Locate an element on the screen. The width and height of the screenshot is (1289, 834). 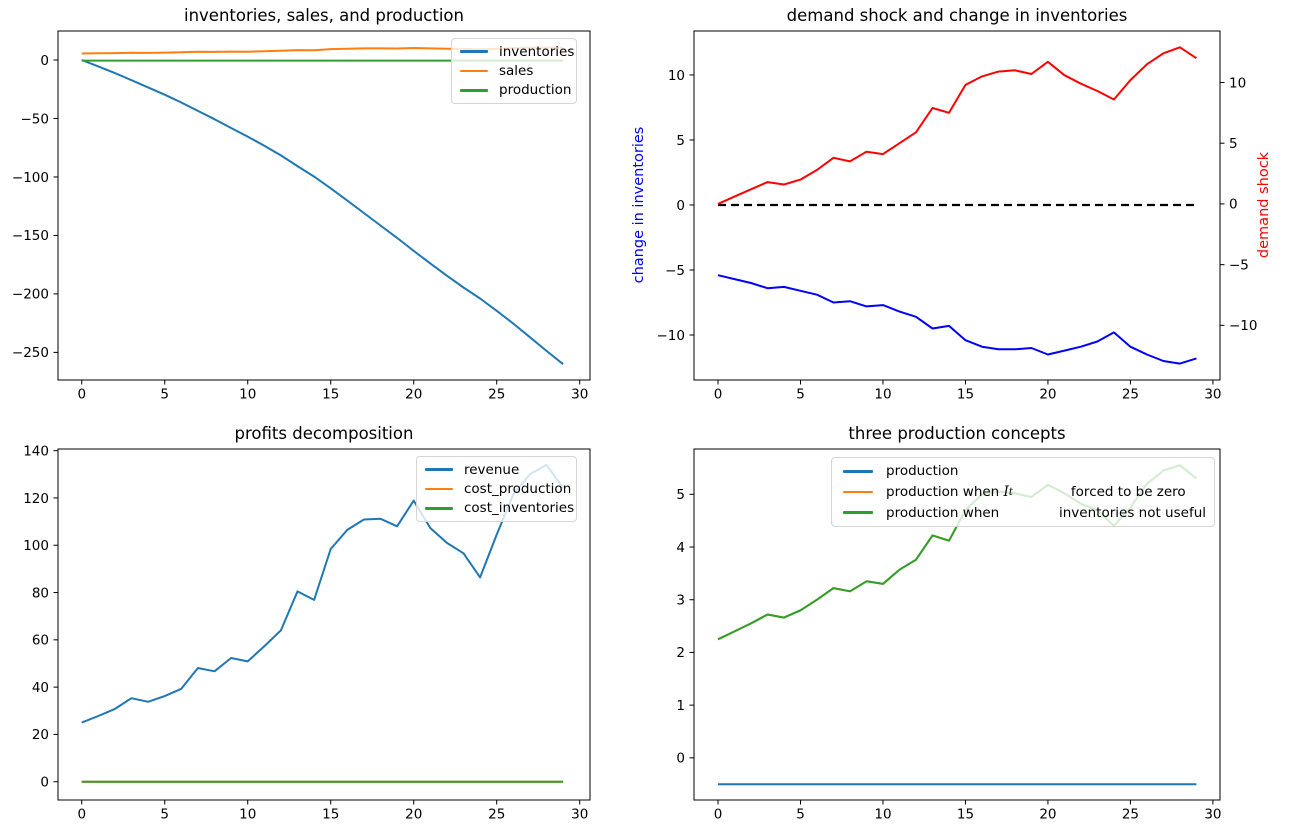
legend-label: cost_production is located at coordinates (518, 488).